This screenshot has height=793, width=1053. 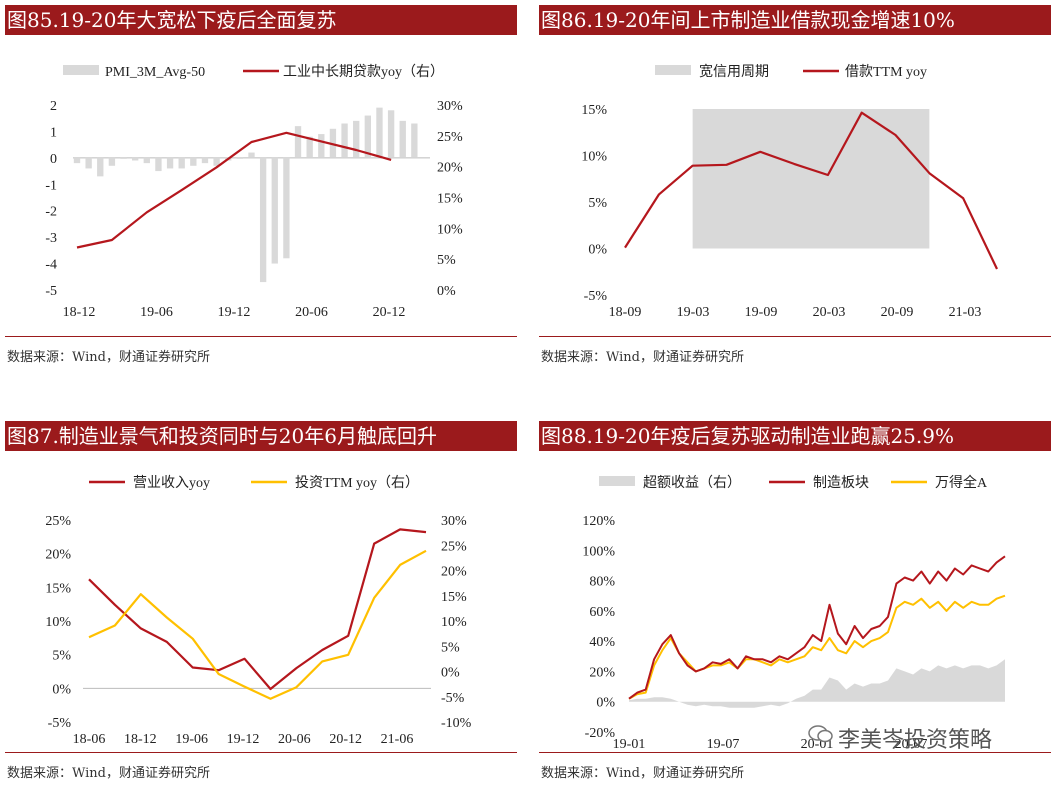 I want to click on y-right-tick-label: -10%, so click(x=456, y=723).